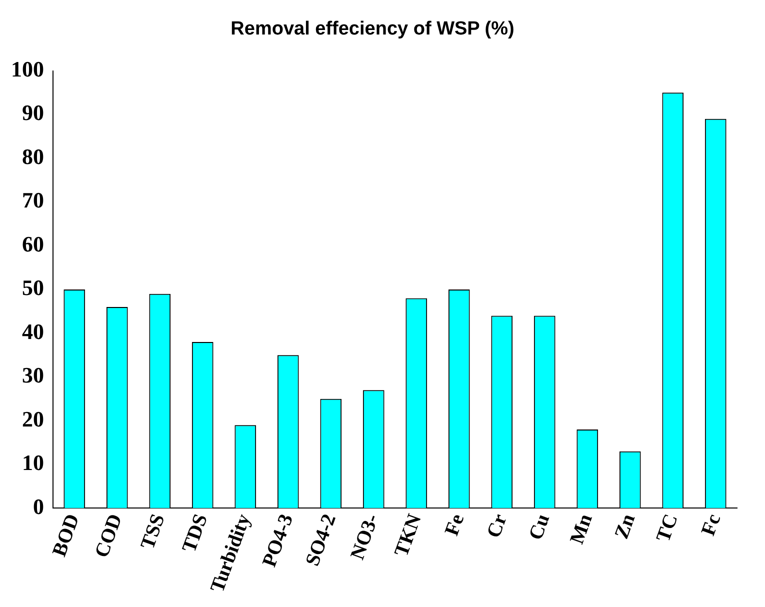 The height and width of the screenshot is (607, 765). What do you see at coordinates (38, 506) in the screenshot?
I see `y-tick-label: 0` at bounding box center [38, 506].